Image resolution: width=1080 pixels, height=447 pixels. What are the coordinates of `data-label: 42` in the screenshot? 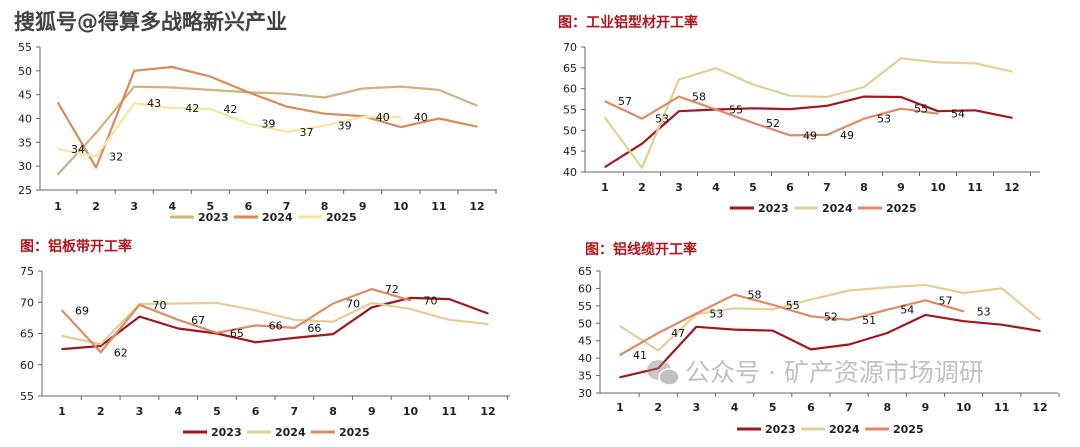 It's located at (192, 108).